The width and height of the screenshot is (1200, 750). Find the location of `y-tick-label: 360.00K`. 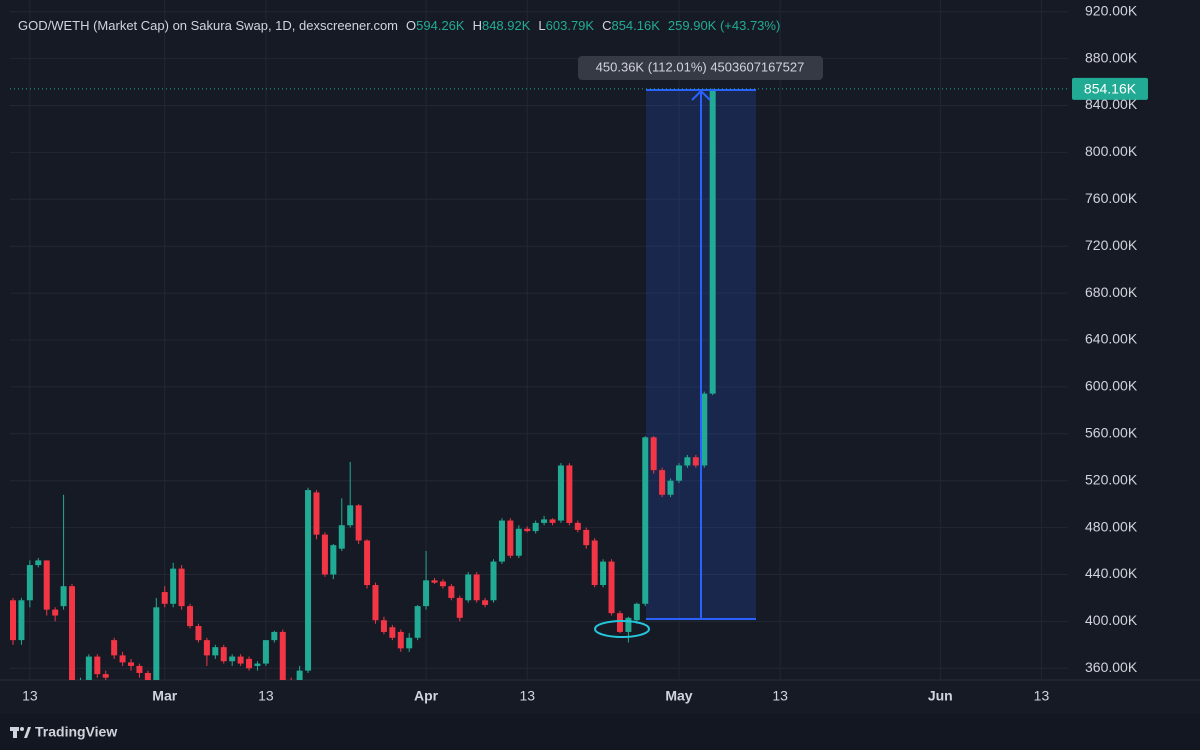

y-tick-label: 360.00K is located at coordinates (1111, 667).